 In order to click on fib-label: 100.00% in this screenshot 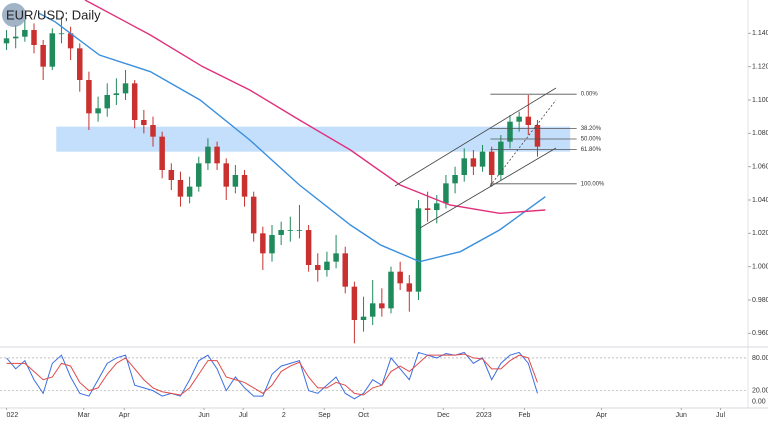, I will do `click(593, 184)`.